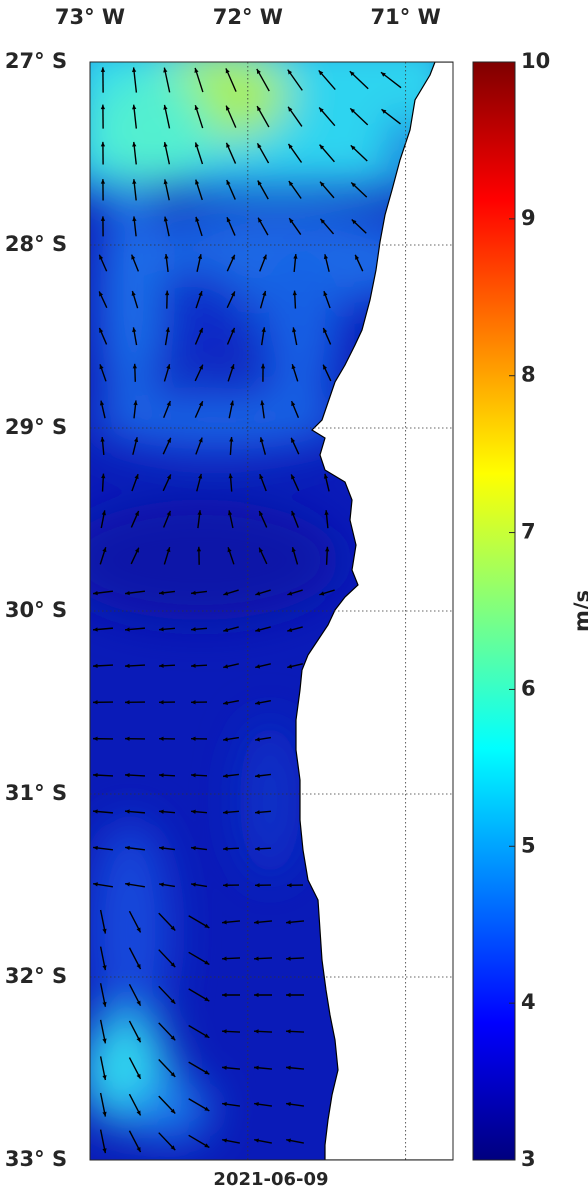  Describe the element at coordinates (528, 1159) in the screenshot. I see `colorbar-tick-label: 3` at that location.